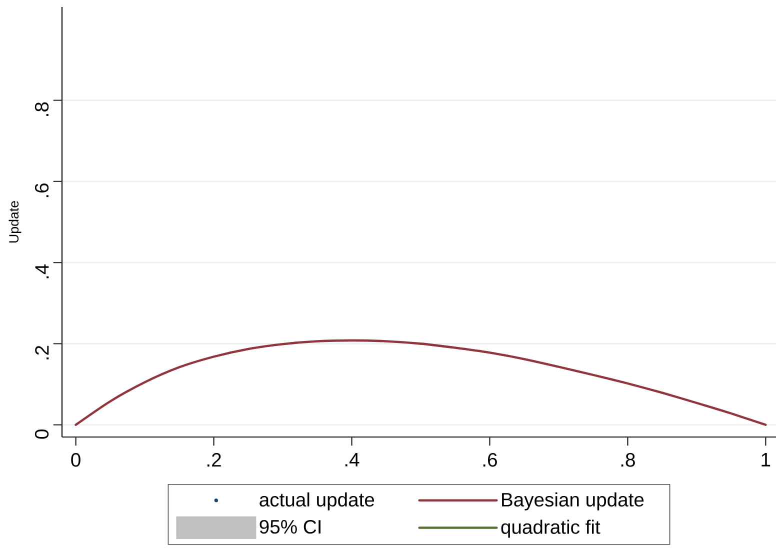 This screenshot has height=549, width=776. I want to click on y-axis-title: Update, so click(15, 221).